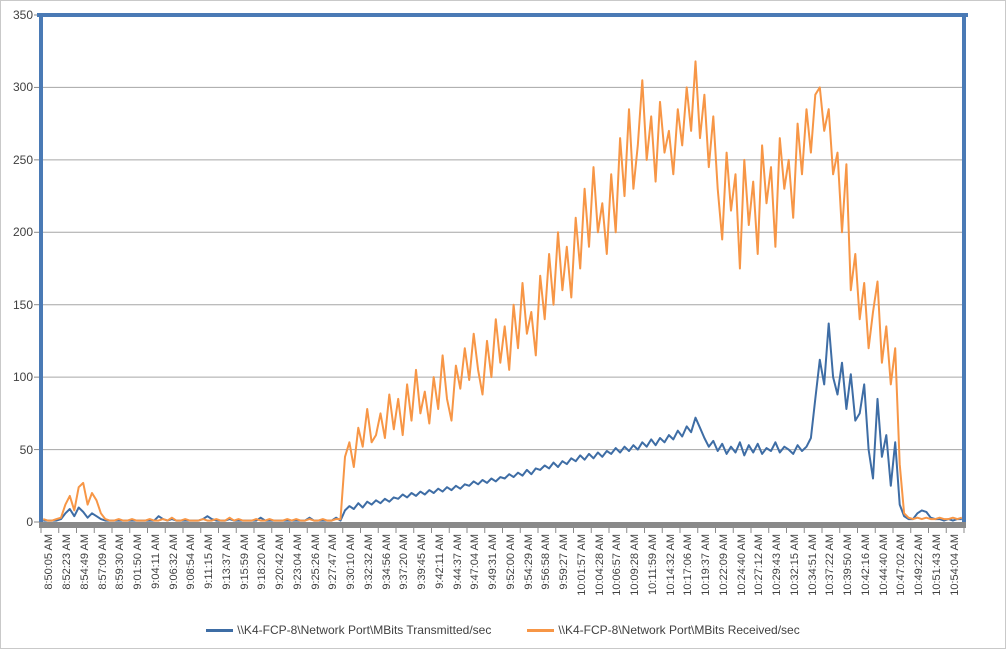 This screenshot has height=649, width=1006. I want to click on x-axis-tick-label: 8:52:23 AM, so click(67, 562).